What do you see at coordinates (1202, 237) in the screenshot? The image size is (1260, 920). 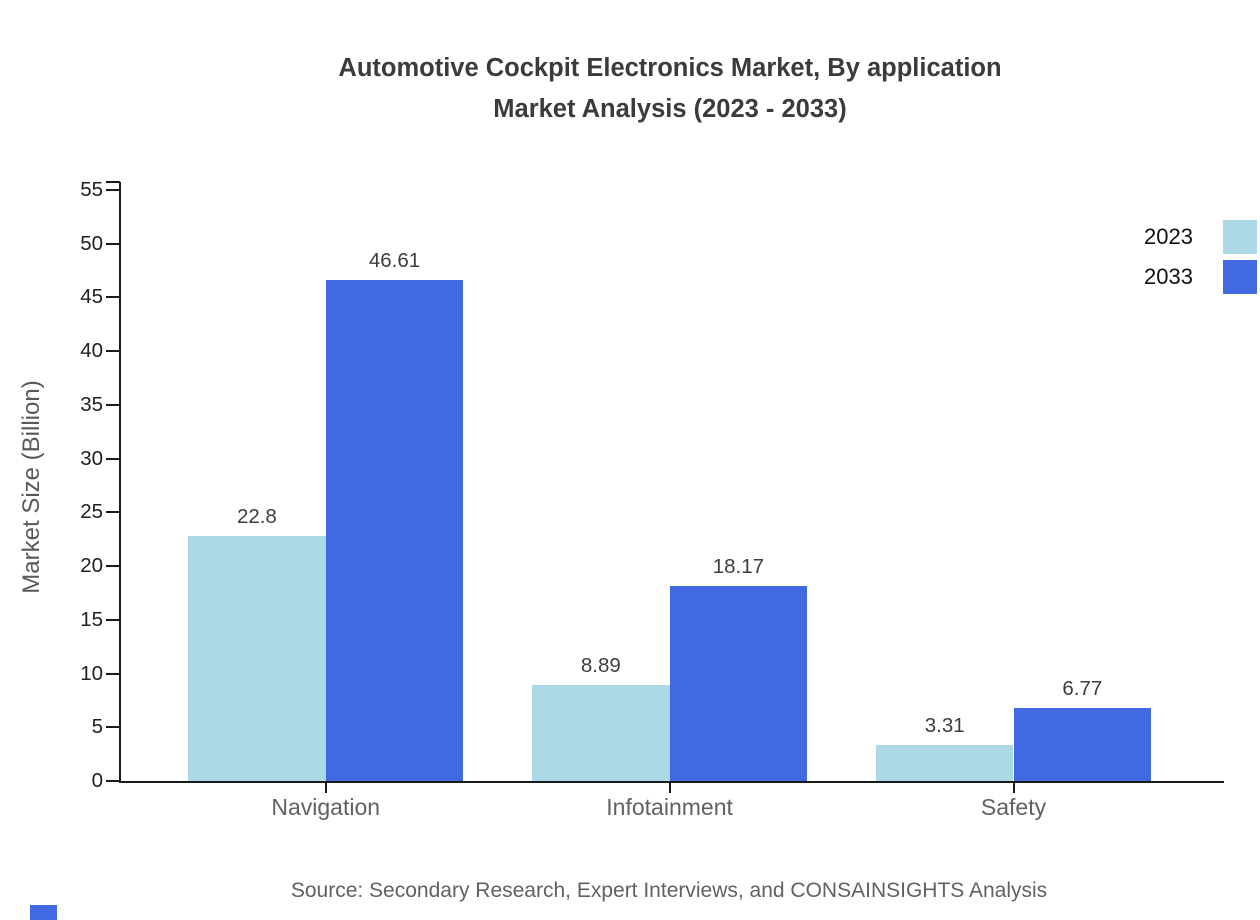 I see `legend-item-2023: 2023` at bounding box center [1202, 237].